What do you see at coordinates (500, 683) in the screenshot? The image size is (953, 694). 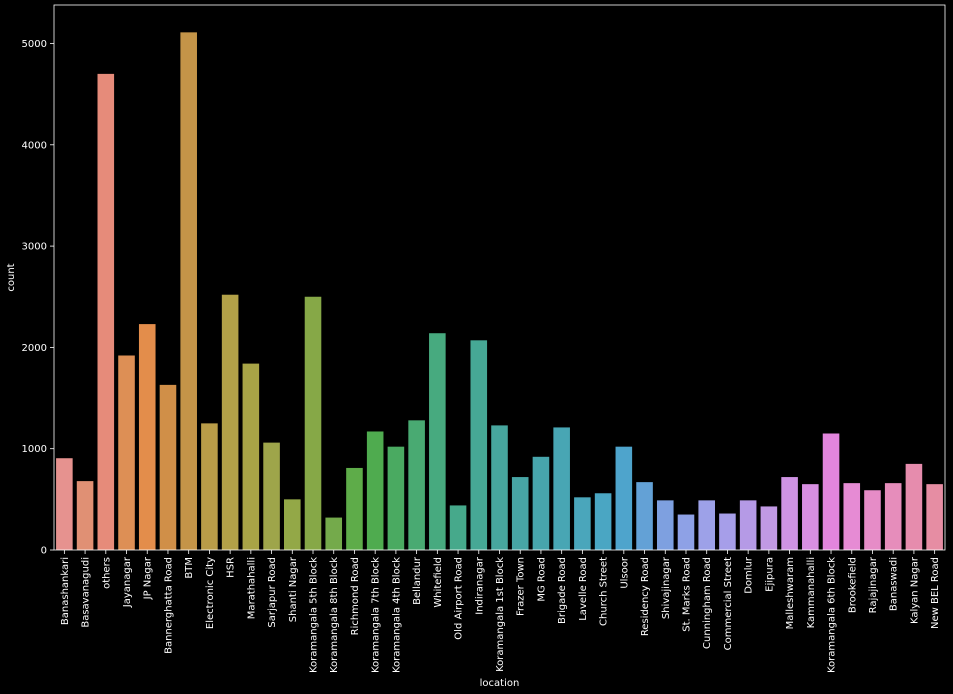 I see `x-axis-title: location` at bounding box center [500, 683].